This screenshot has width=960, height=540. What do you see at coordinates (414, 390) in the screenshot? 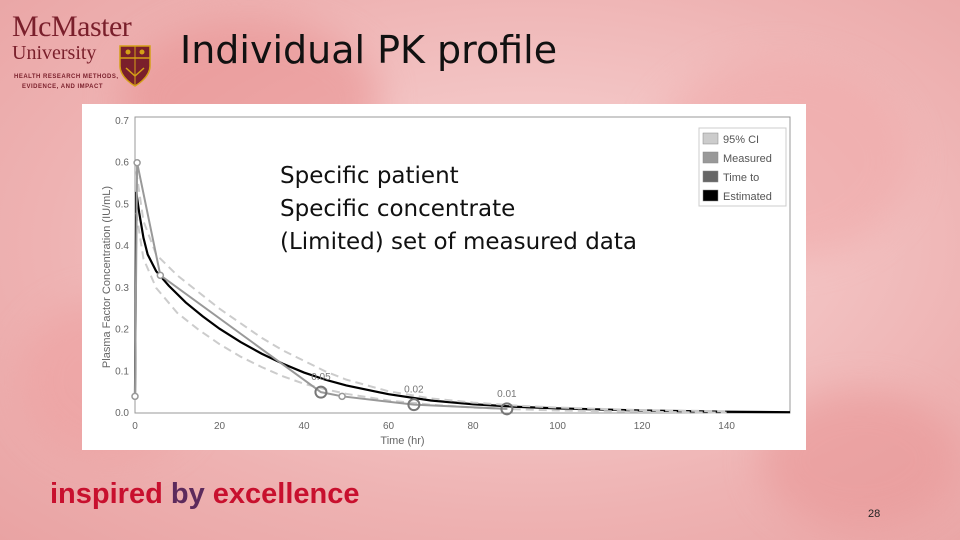
I see `time-to-label: 0.02` at bounding box center [414, 390].